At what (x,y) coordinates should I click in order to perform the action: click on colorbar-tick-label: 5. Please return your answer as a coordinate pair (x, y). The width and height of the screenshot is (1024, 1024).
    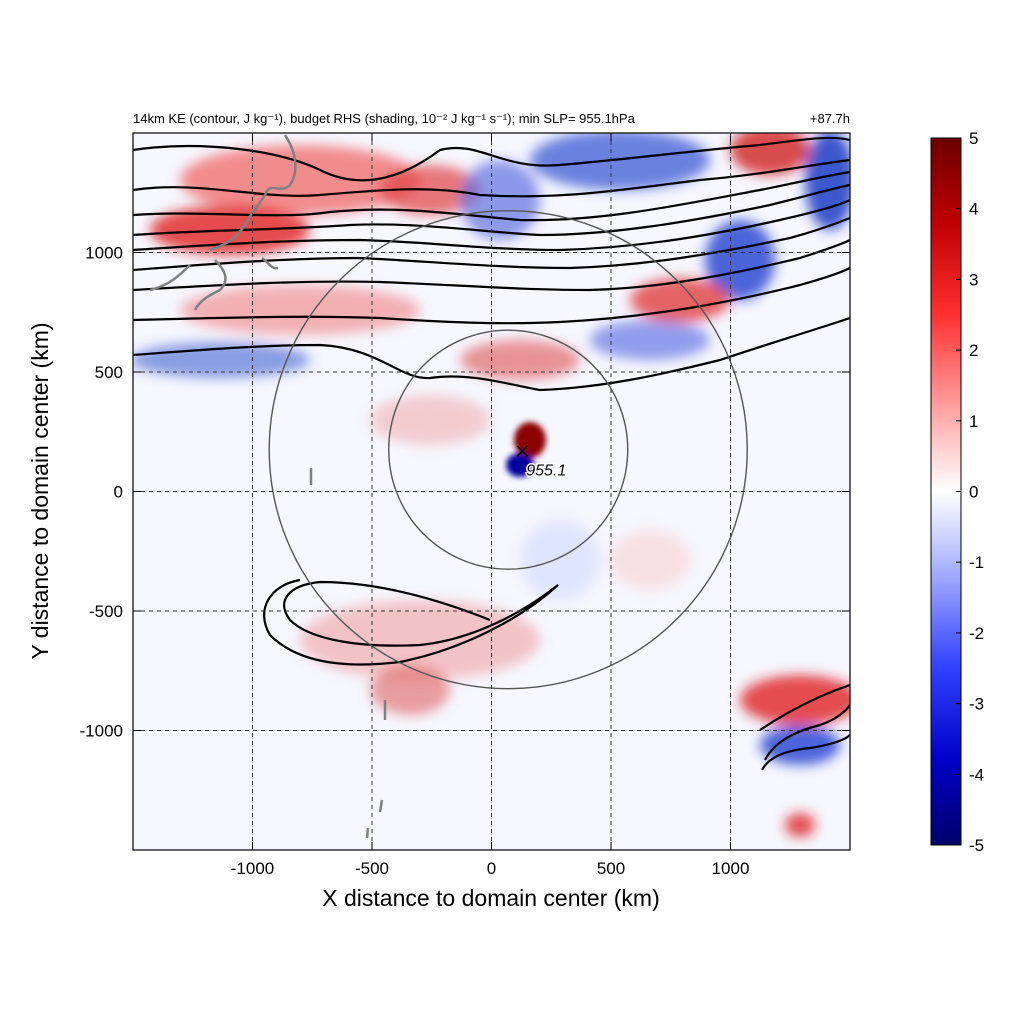
    Looking at the image, I should click on (973, 138).